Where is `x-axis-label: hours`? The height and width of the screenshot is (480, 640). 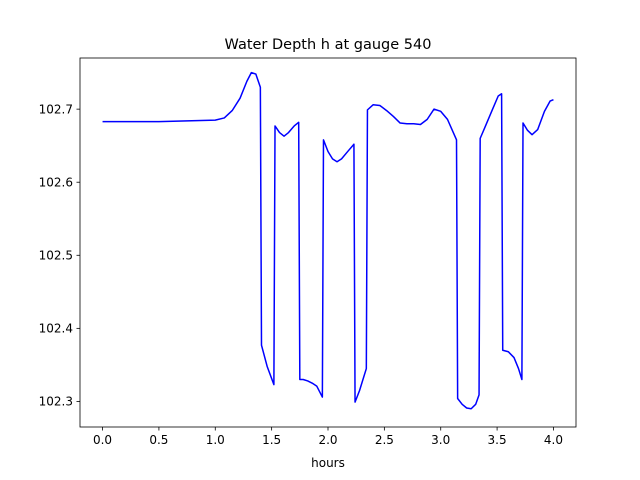 x-axis-label: hours is located at coordinates (328, 463).